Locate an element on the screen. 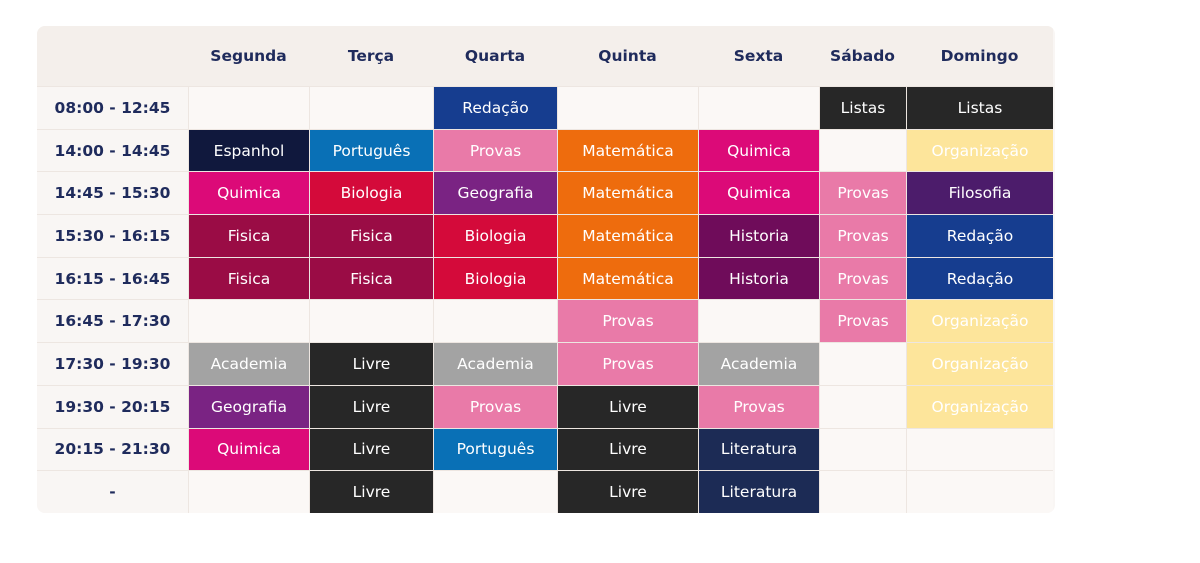 This screenshot has width=1200, height=563. time-slot-label: 08:00 - 12:45 is located at coordinates (112, 107).